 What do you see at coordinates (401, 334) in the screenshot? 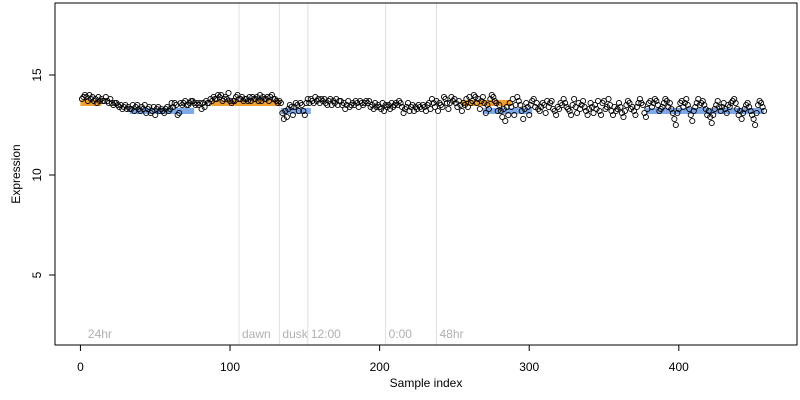
I see `phase-label: 0:00` at bounding box center [401, 334].